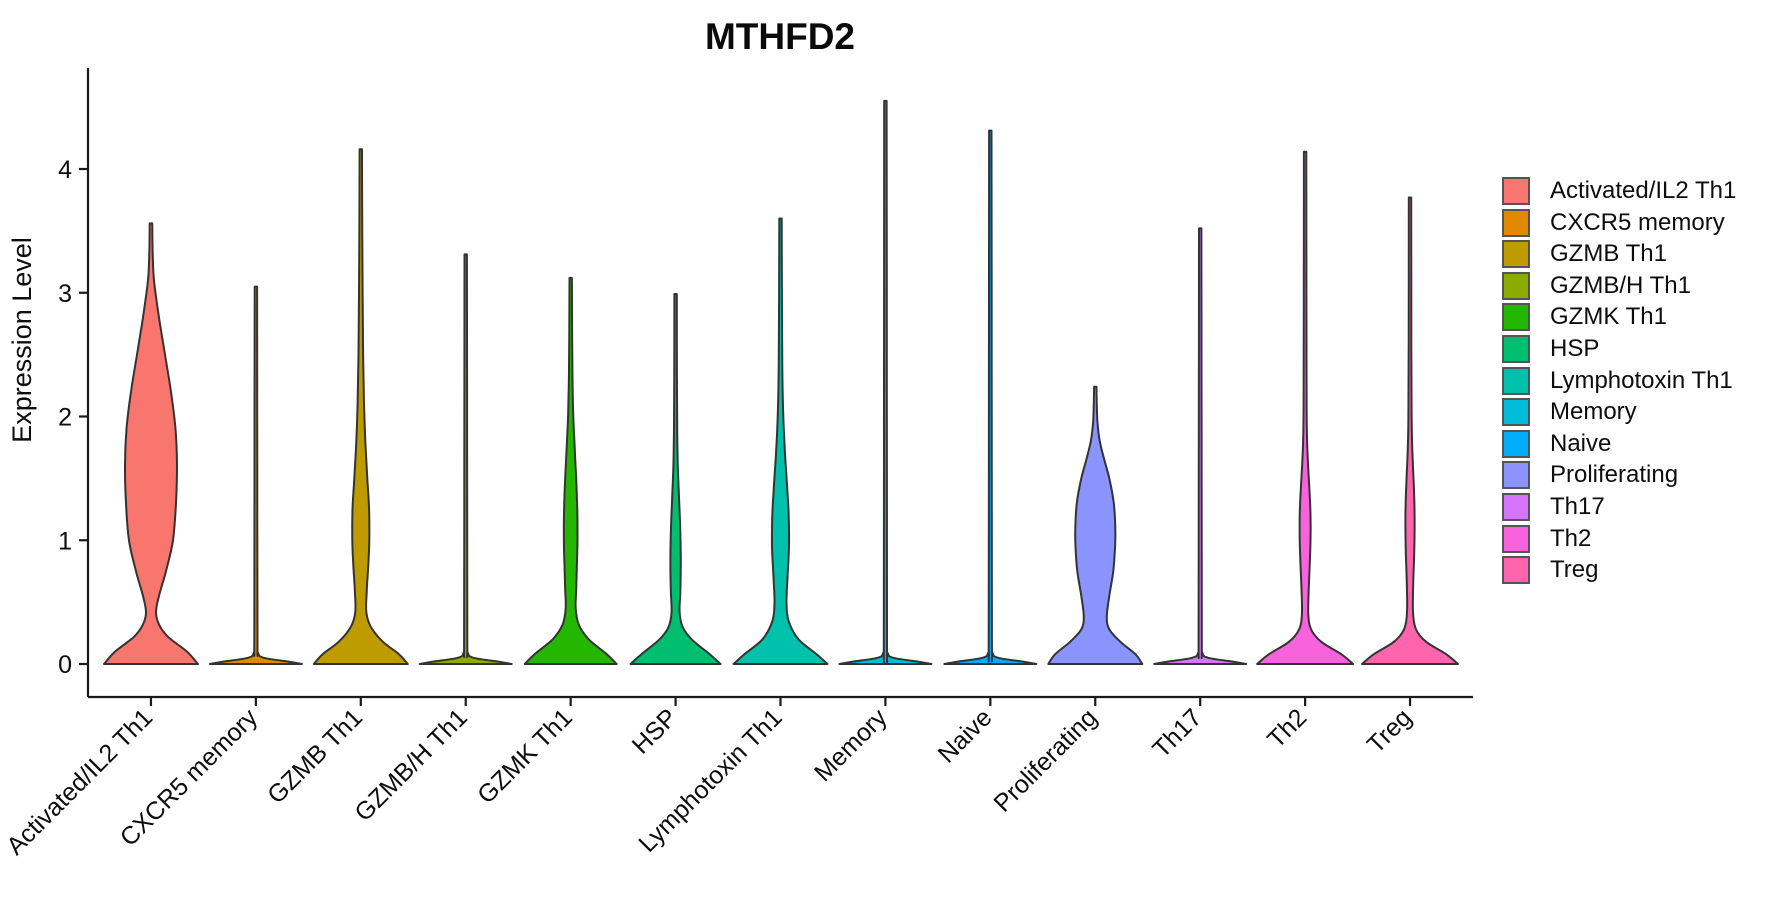 The width and height of the screenshot is (1777, 900). I want to click on violin-gzmb-h-th1, so click(465, 459).